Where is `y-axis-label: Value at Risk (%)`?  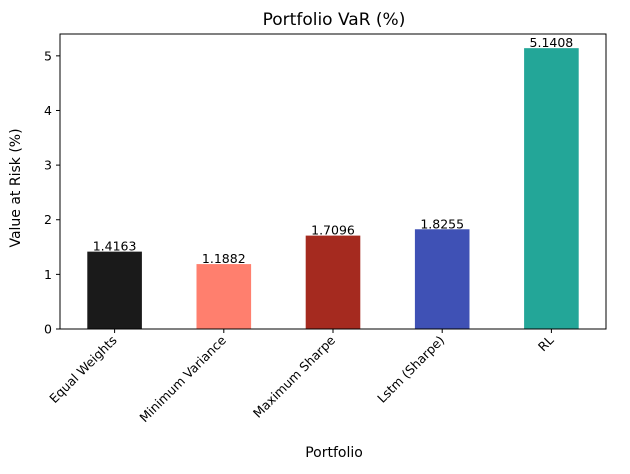
y-axis-label: Value at Risk (%) is located at coordinates (16, 187).